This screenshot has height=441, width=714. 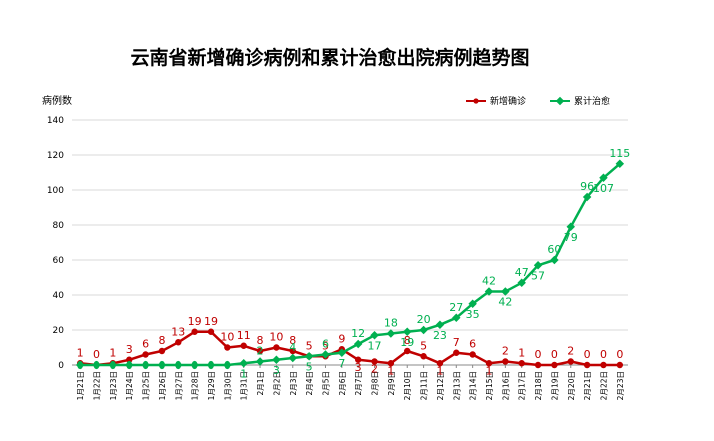 What do you see at coordinates (211, 385) in the screenshot?
I see `x-tick-label: 1月29日` at bounding box center [211, 385].